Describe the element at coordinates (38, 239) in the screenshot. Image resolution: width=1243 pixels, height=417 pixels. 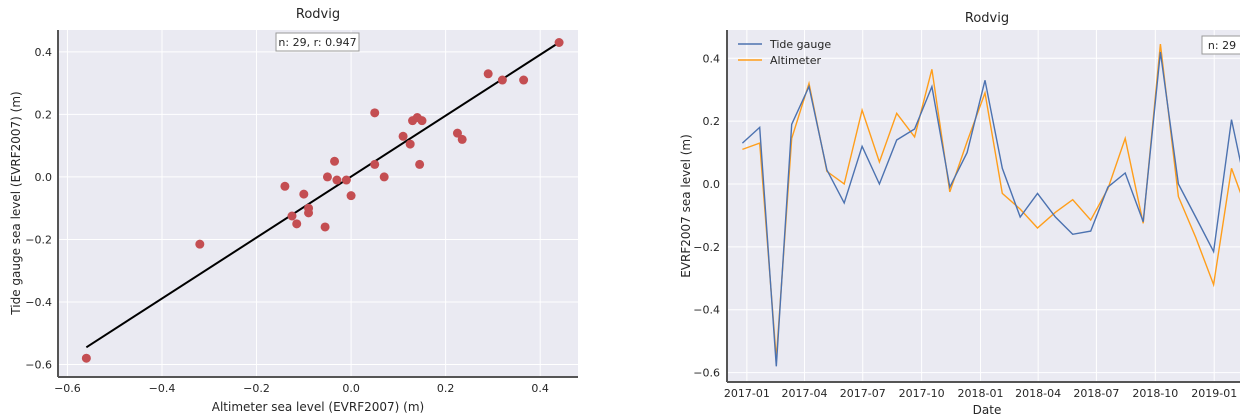
I see `scatter-y-tick-label: −0.2` at that location.